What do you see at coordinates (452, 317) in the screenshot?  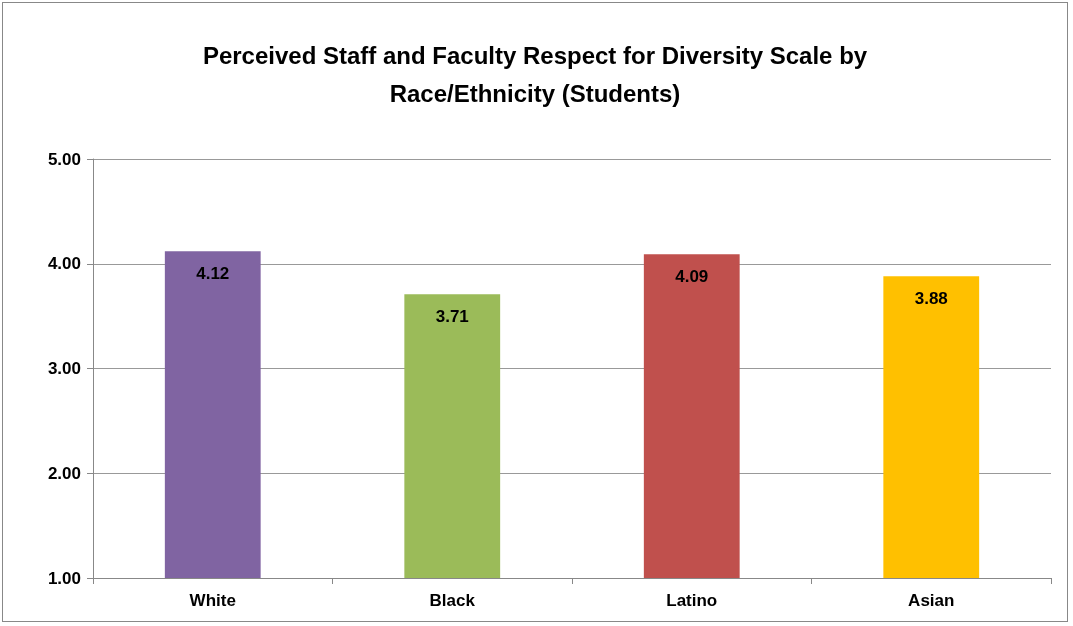 I see `data-label: 3.71` at bounding box center [452, 317].